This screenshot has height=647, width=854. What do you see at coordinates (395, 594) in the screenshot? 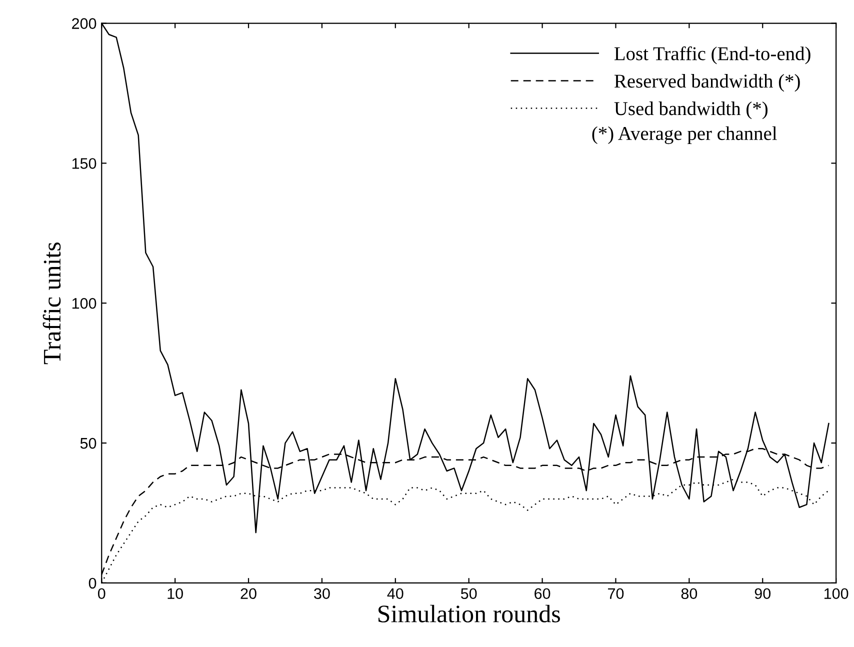
I see `x-tick-label: 40` at bounding box center [395, 594].